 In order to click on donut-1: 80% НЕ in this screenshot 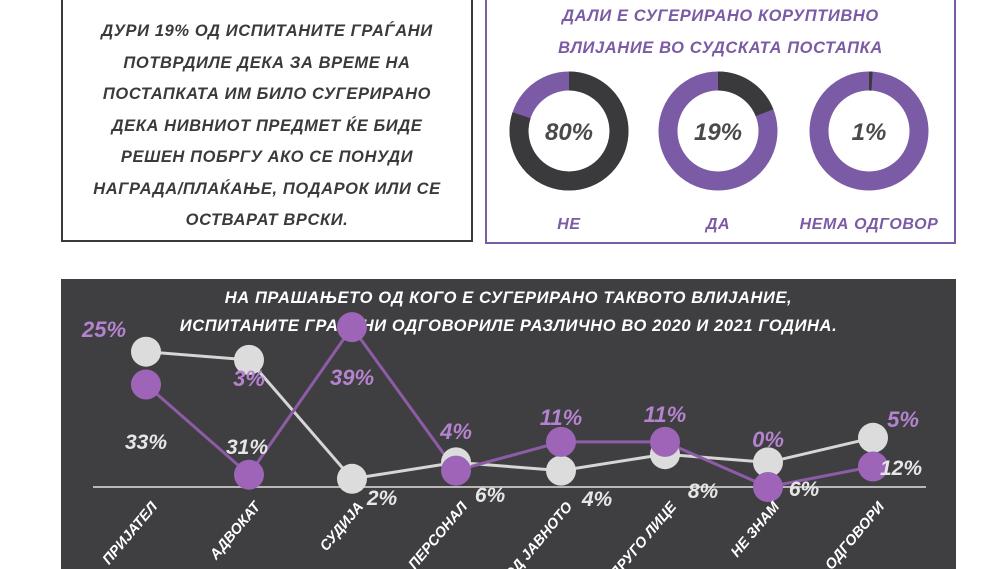, I will do `click(569, 152)`.